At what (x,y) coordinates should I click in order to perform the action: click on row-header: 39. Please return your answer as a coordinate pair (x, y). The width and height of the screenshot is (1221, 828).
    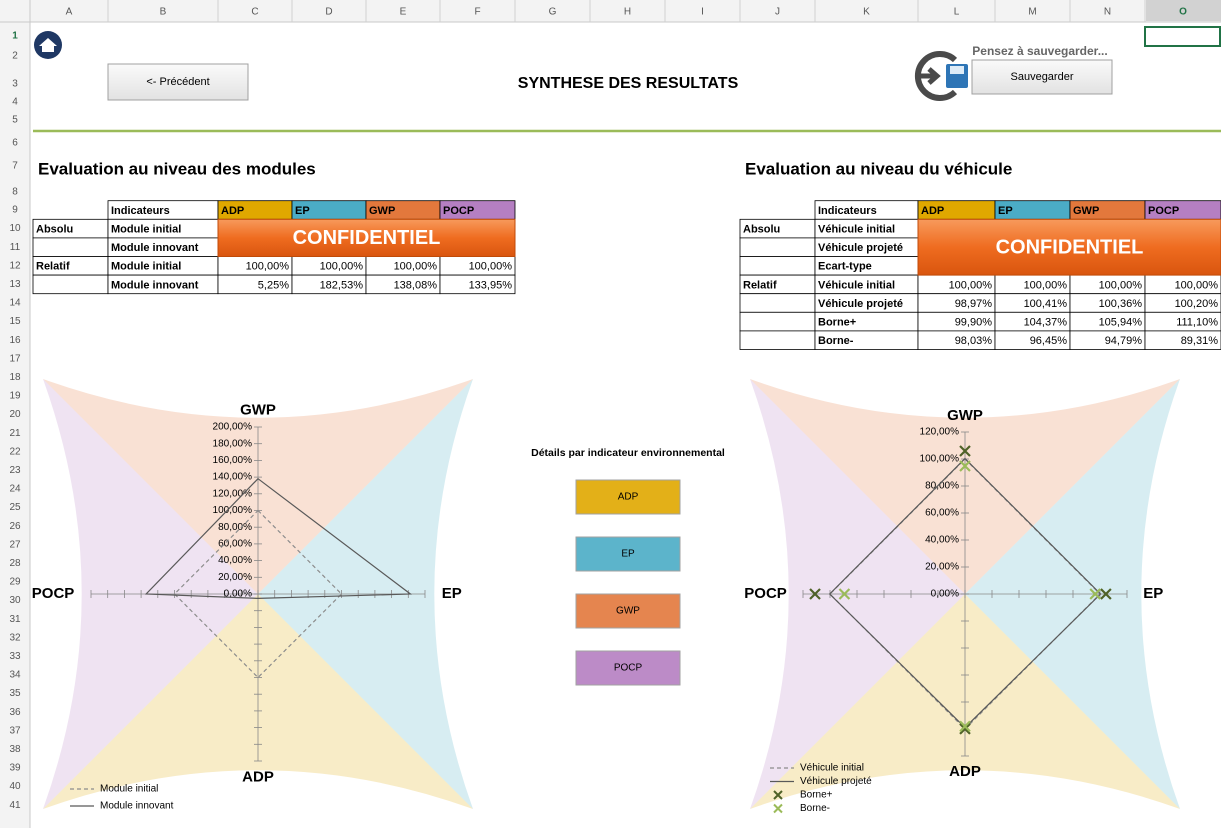
    Looking at the image, I should click on (15, 768).